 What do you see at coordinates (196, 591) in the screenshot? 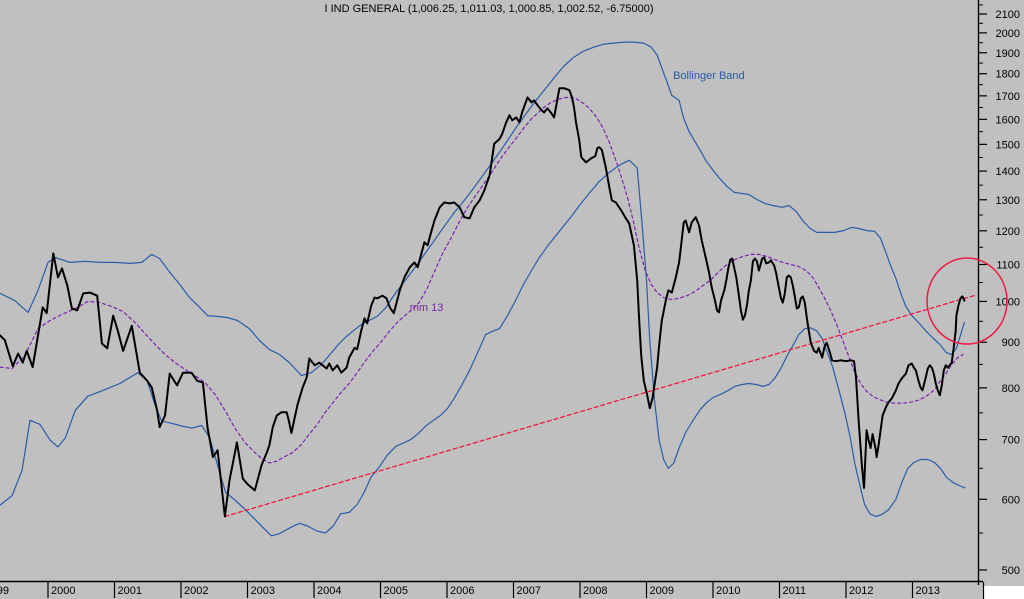
I see `x-year-label: 2002` at bounding box center [196, 591].